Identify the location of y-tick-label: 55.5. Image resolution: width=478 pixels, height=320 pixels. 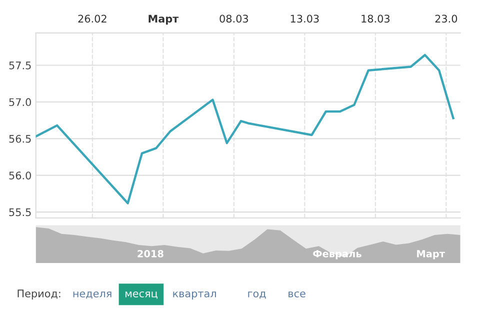
(20, 212).